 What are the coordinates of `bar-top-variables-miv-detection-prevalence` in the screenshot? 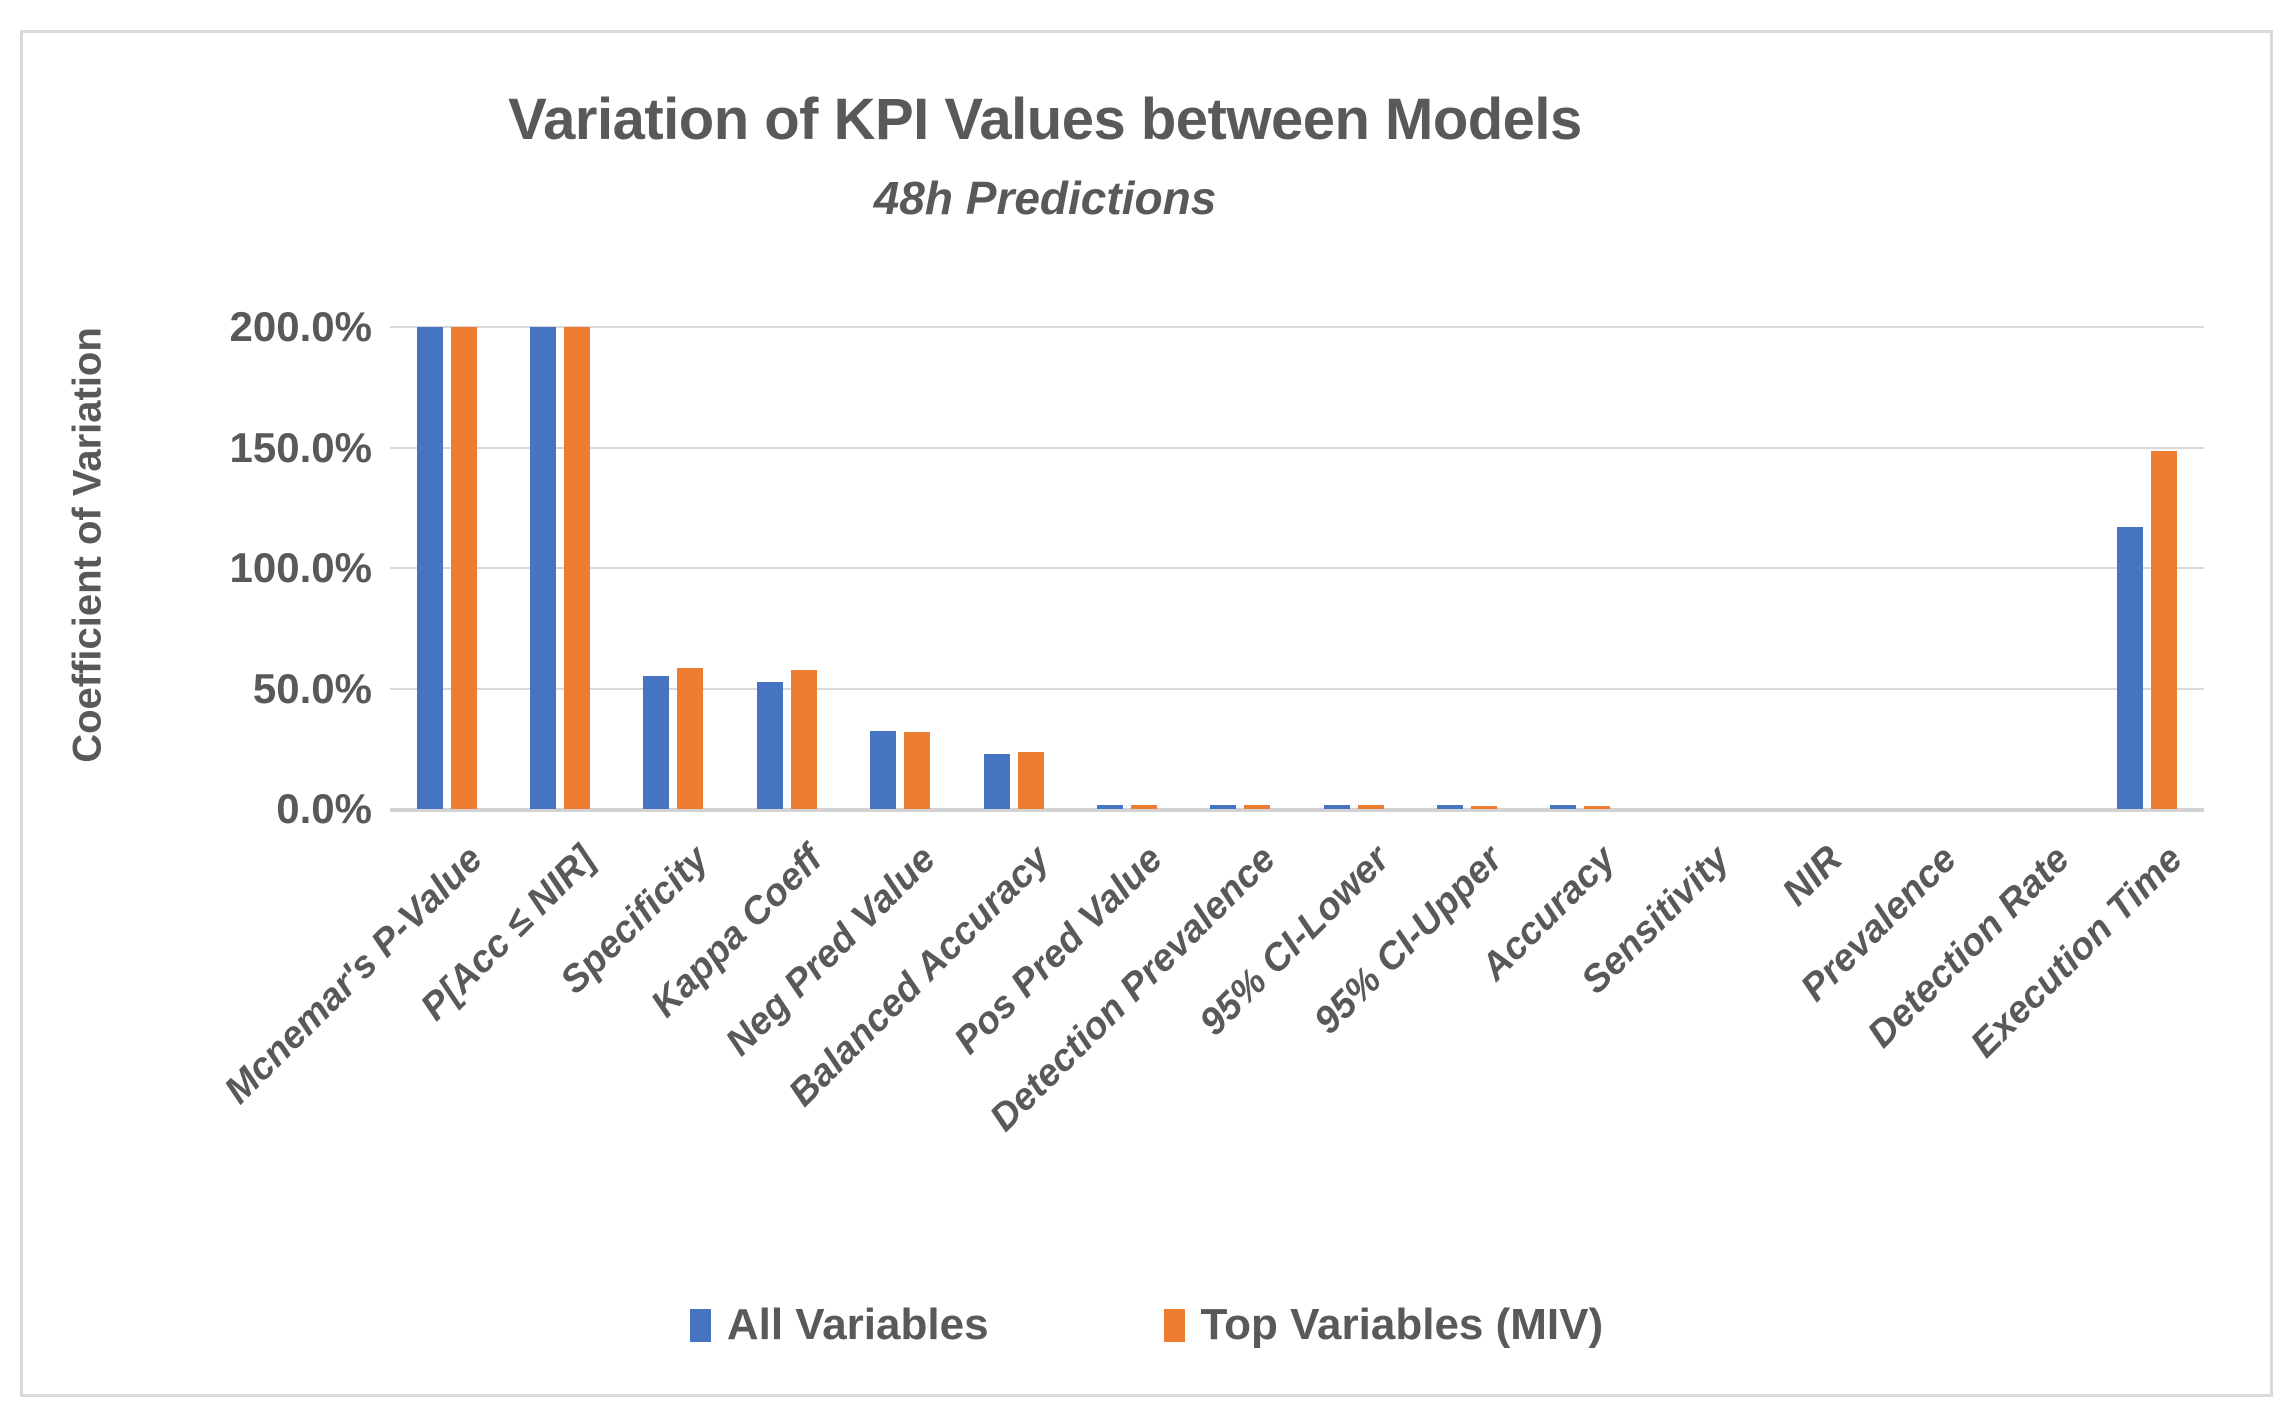 It's located at (1257, 807).